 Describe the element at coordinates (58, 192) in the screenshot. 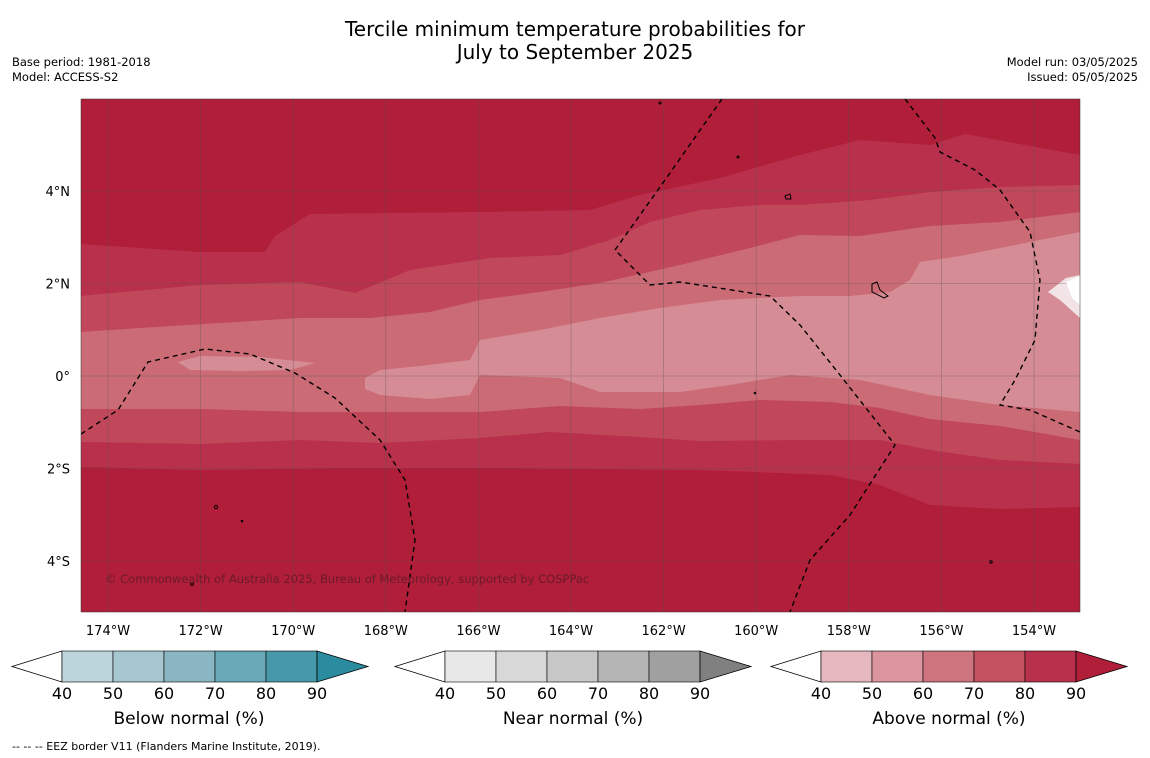

I see `lat-tick-label: 4°N` at that location.